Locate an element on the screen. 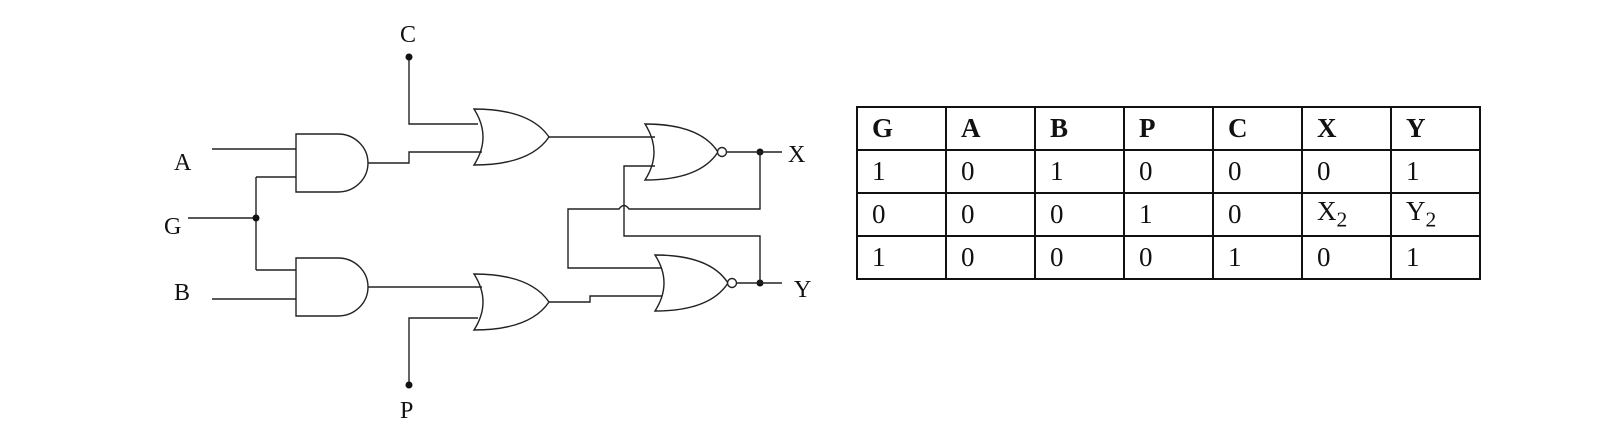 This screenshot has height=437, width=1600. table-row: 1 0 0 0 1 0 1 is located at coordinates (1168, 257).